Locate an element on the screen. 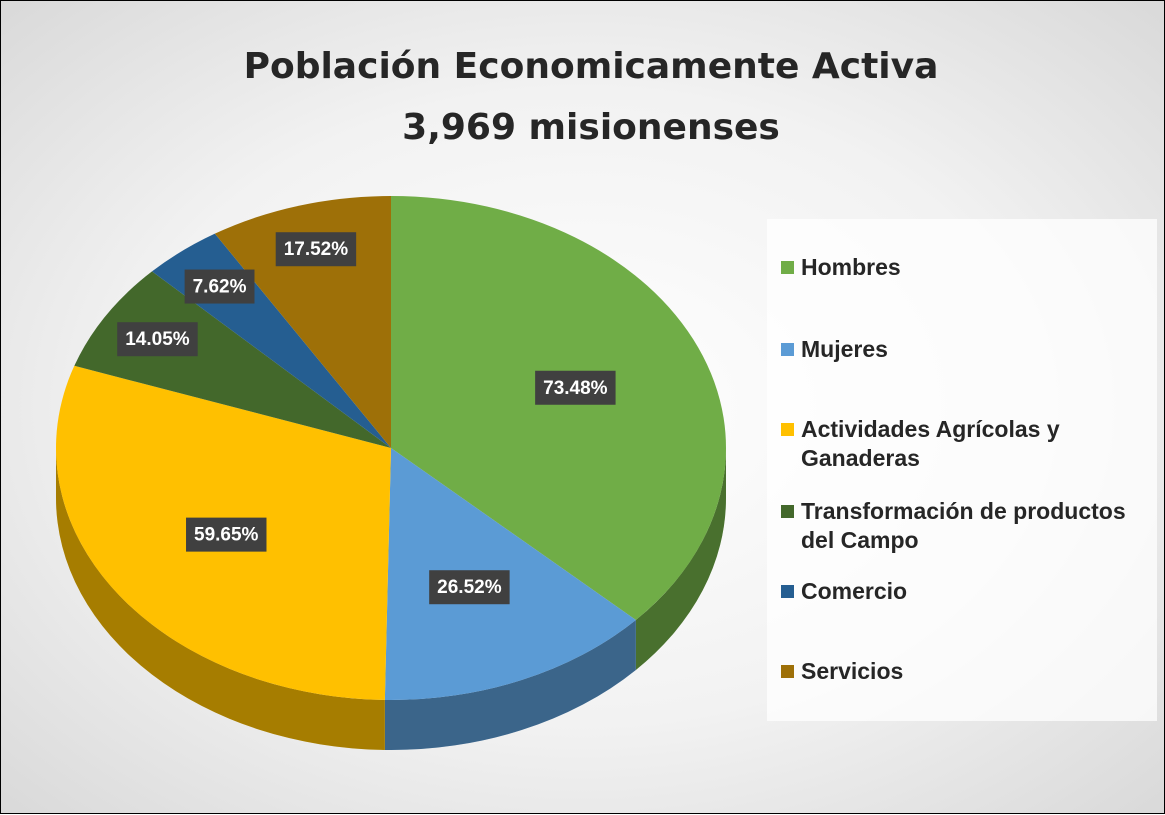  legend-label: Servicios is located at coordinates (852, 671).